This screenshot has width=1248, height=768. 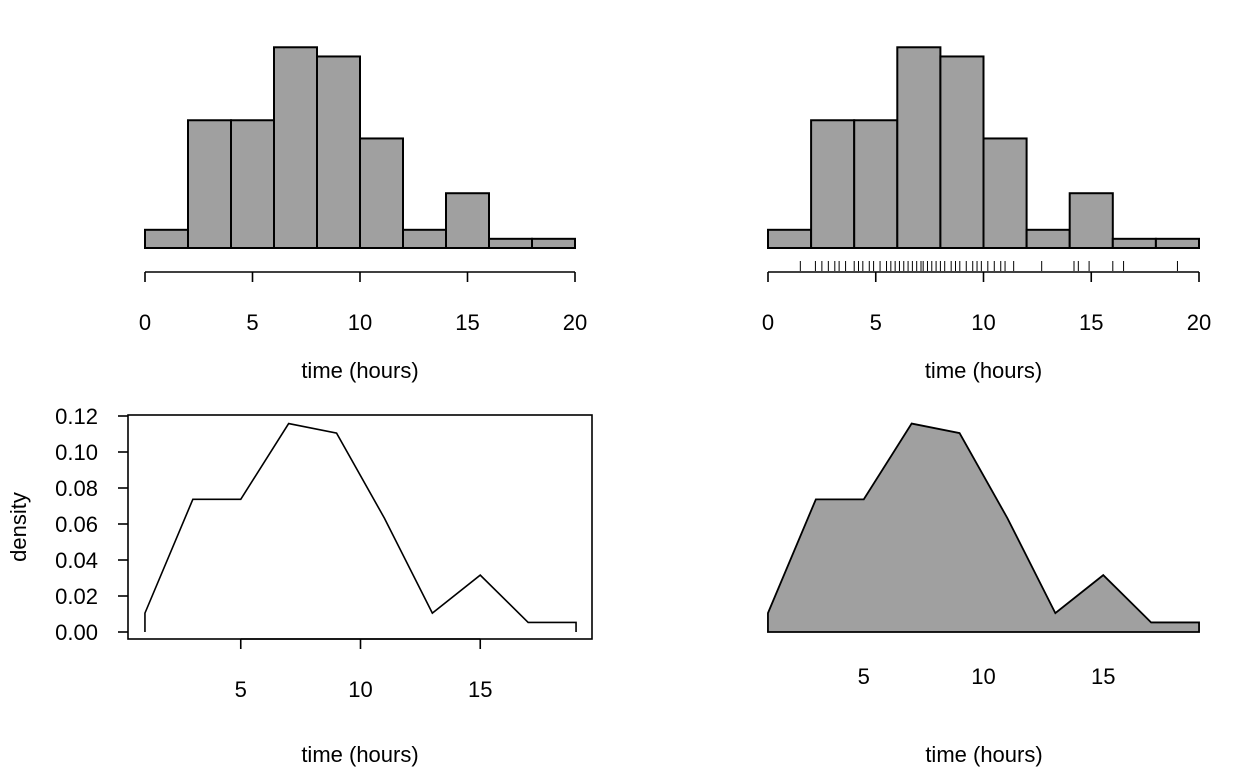 What do you see at coordinates (76, 632) in the screenshot?
I see `y-tick-label: 0.00` at bounding box center [76, 632].